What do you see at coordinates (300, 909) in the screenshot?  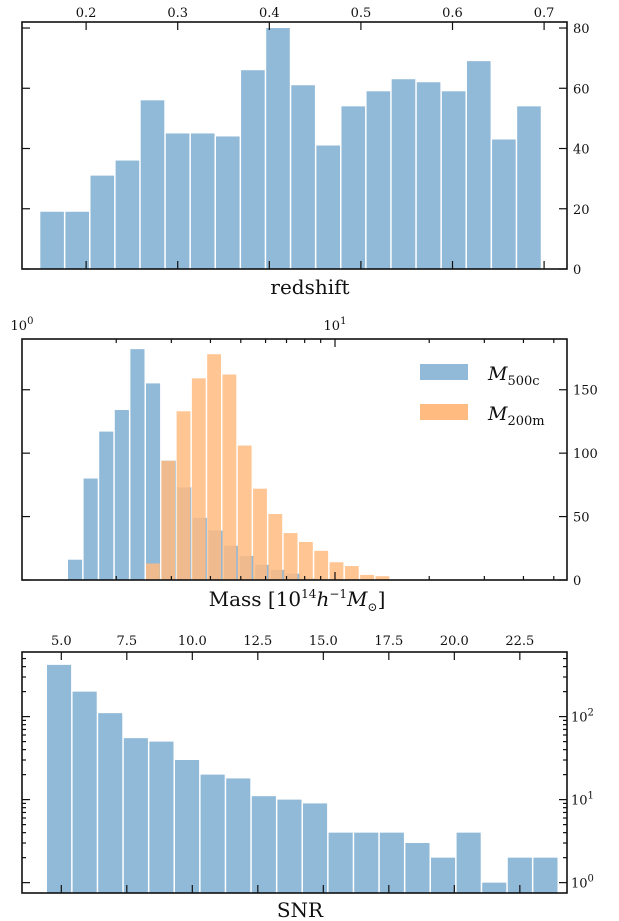 I see `snr-x-axis-label: SNR` at bounding box center [300, 909].